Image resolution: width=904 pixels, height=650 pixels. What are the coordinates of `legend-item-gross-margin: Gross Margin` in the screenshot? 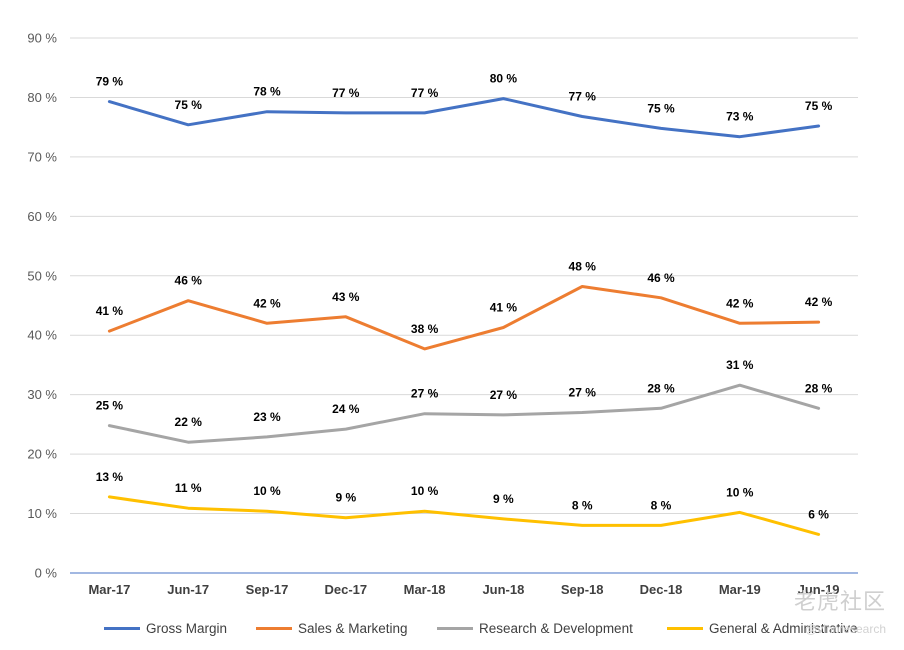 It's located at (165, 628).